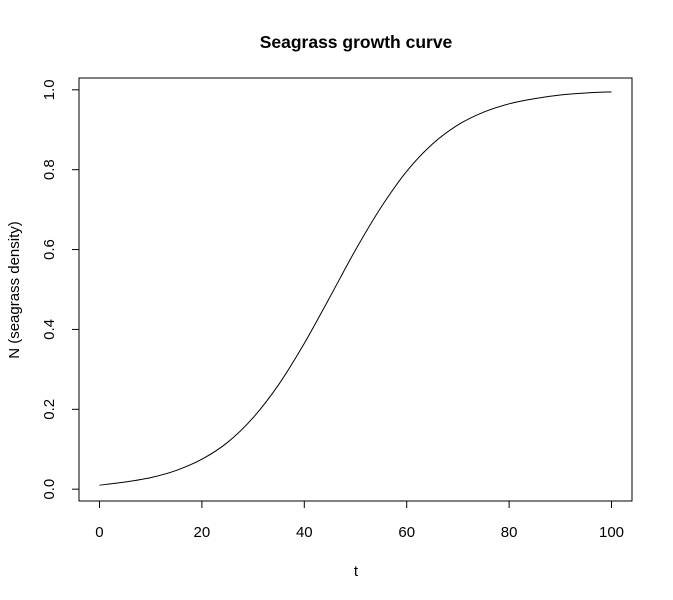 This screenshot has width=673, height=600. Describe the element at coordinates (49, 249) in the screenshot. I see `y-tick-label: 0.6` at that location.